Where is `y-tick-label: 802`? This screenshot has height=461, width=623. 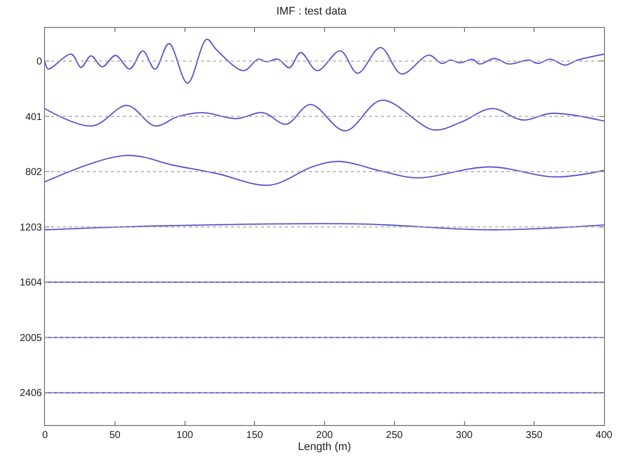
y-tick-label: 802 is located at coordinates (33, 172).